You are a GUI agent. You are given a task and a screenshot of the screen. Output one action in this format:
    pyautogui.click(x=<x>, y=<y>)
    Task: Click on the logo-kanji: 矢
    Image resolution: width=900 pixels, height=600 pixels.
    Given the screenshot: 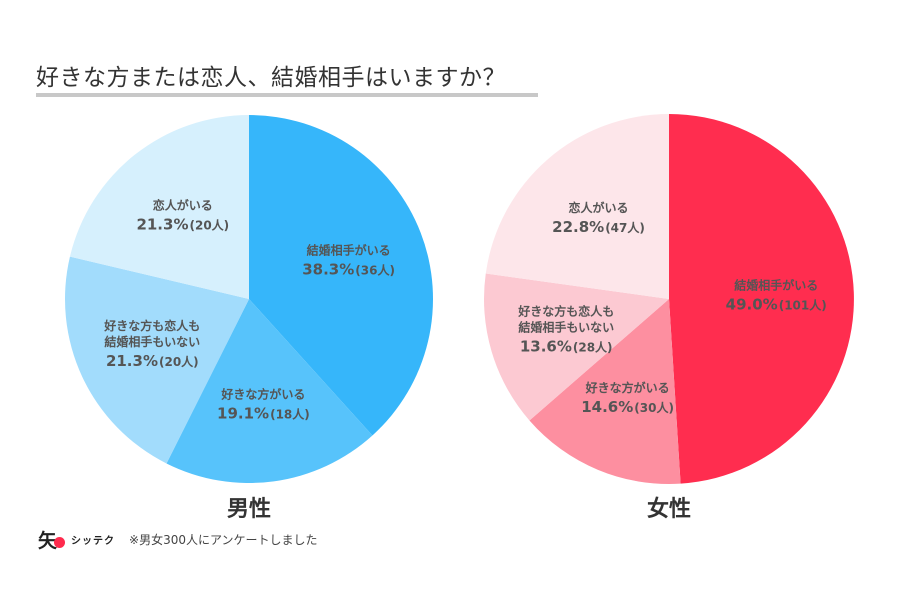 What is the action you would take?
    pyautogui.click(x=48, y=540)
    